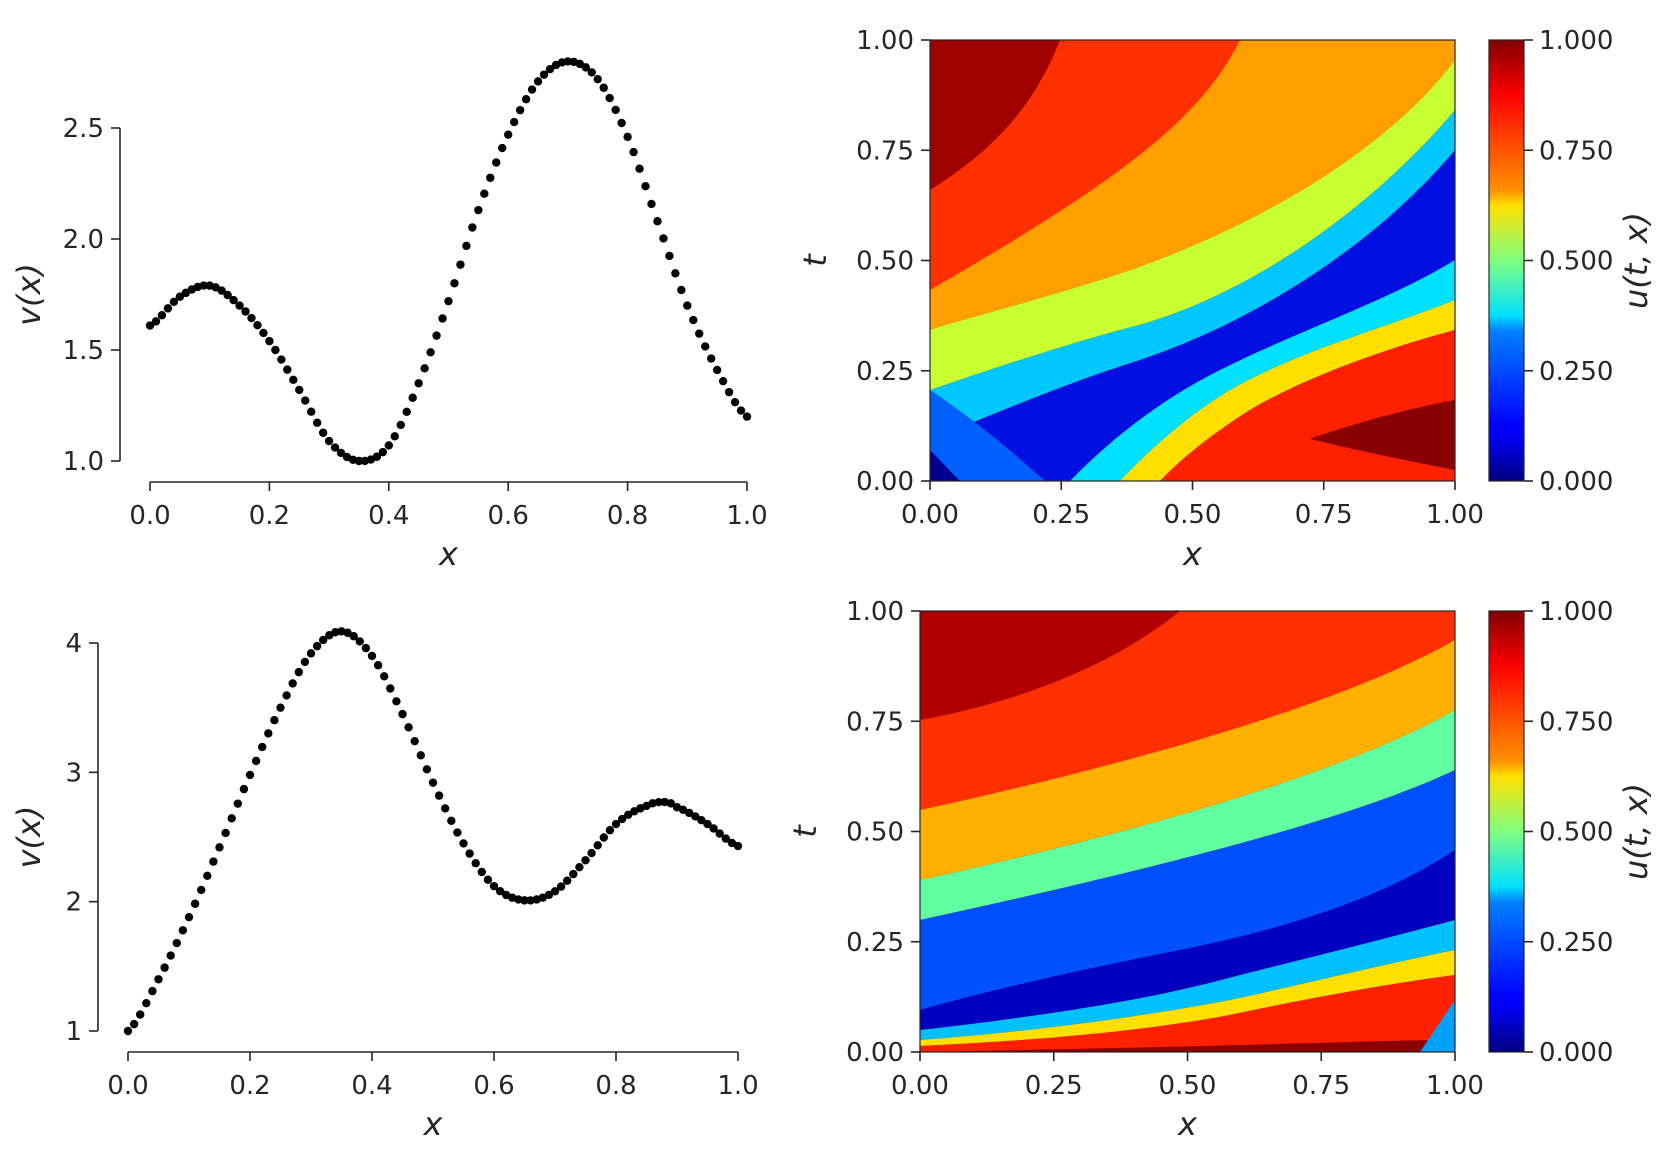 The image size is (1661, 1149). Describe the element at coordinates (1192, 554) in the screenshot. I see `panel-2-xlabel: x` at that location.